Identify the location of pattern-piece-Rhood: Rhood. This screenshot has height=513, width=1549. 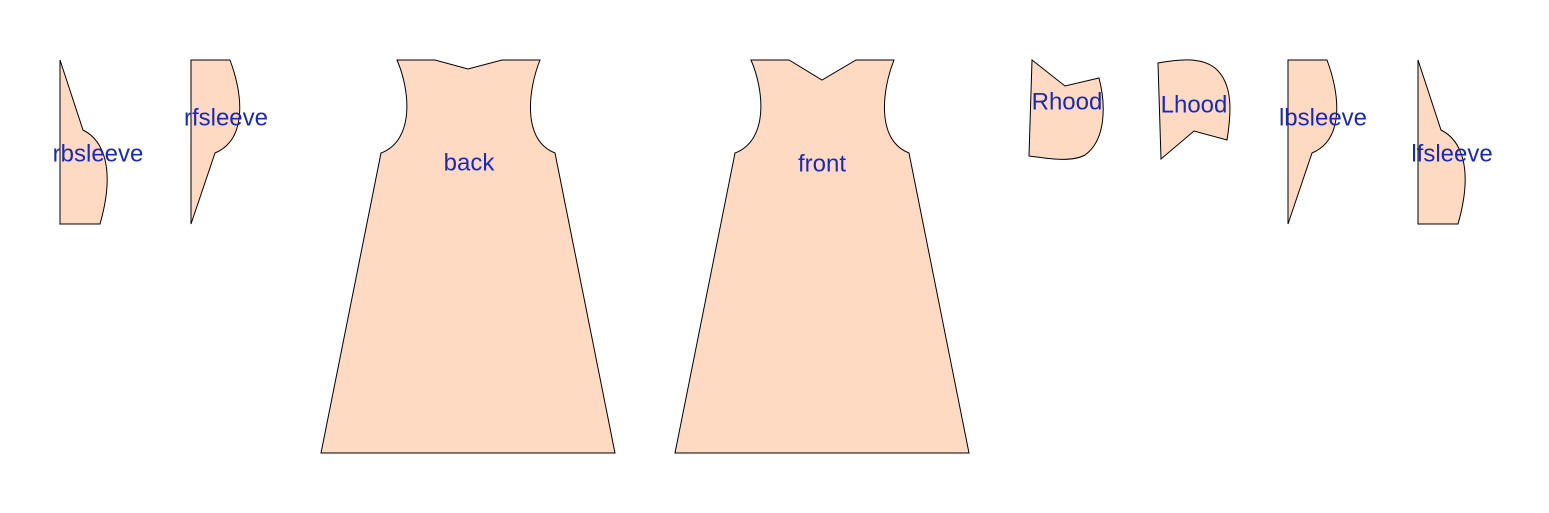
(1066, 109).